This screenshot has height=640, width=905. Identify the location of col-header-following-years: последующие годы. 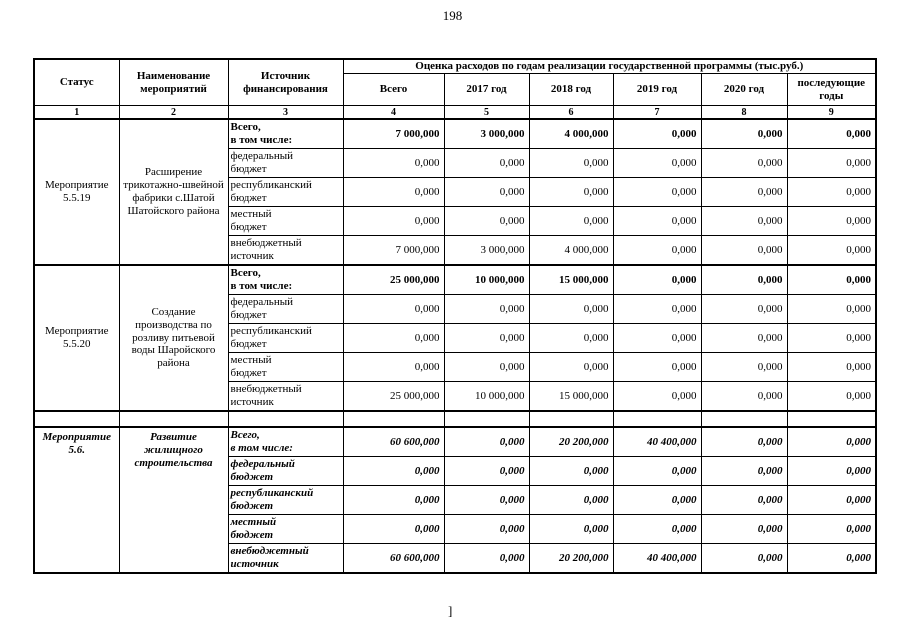
(831, 89).